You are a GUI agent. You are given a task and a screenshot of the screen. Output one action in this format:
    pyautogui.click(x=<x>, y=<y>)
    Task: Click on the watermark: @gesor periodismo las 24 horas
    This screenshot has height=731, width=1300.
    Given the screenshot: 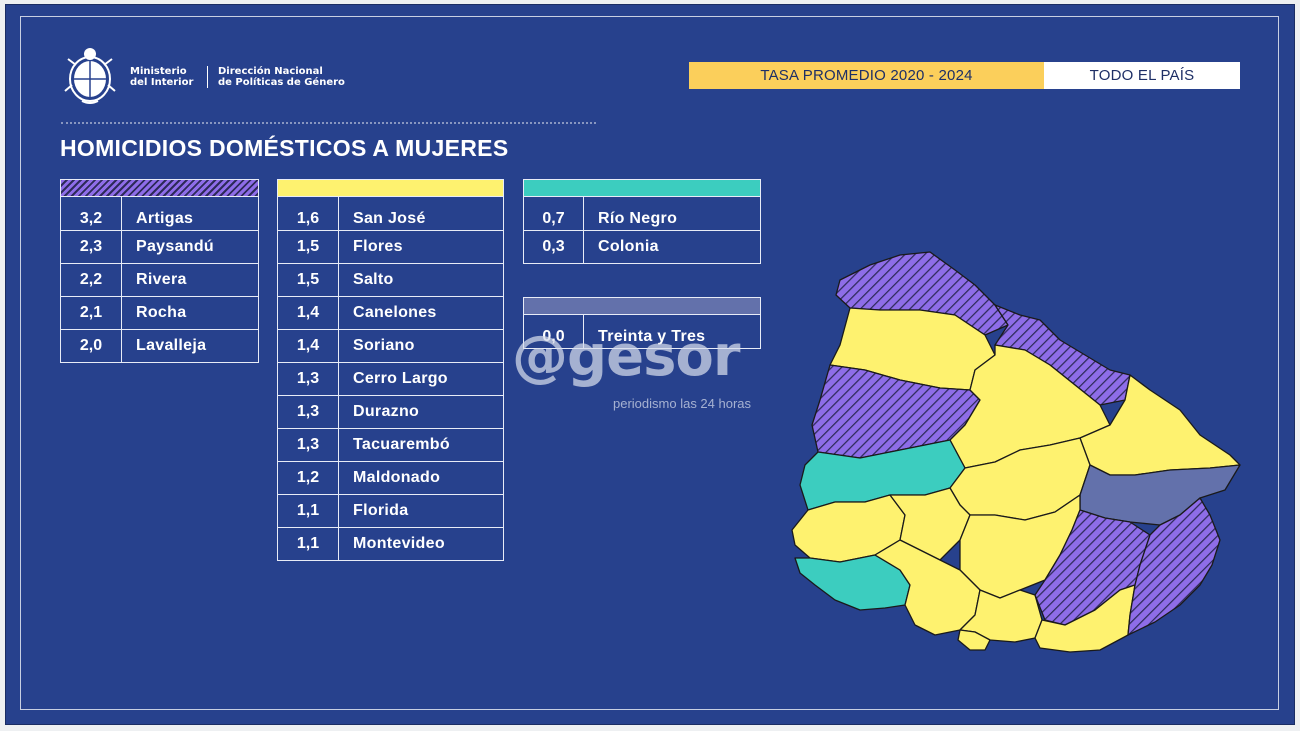 What is the action you would take?
    pyautogui.click(x=657, y=372)
    